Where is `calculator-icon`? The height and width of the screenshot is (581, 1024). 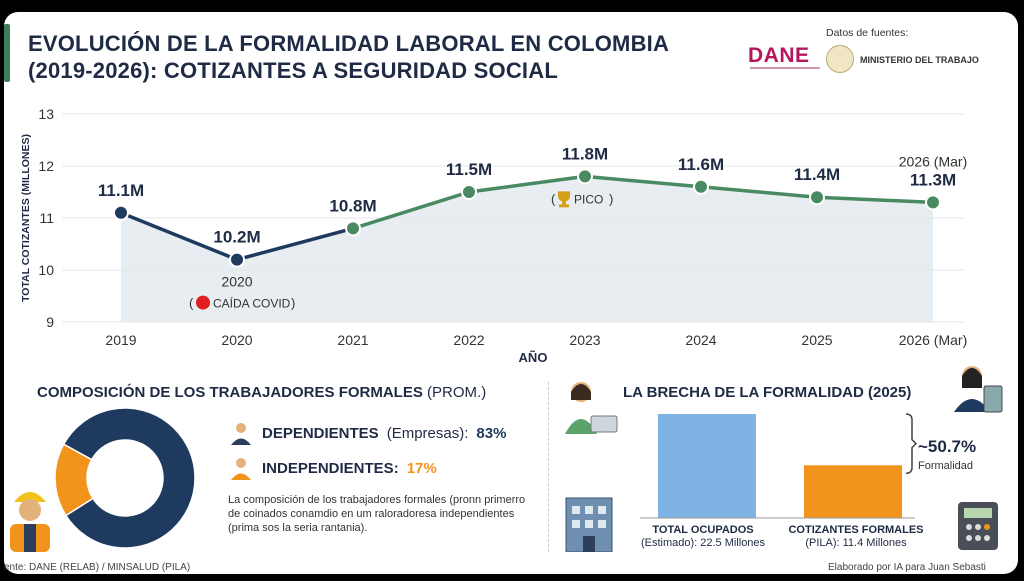
calculator-icon is located at coordinates (978, 526).